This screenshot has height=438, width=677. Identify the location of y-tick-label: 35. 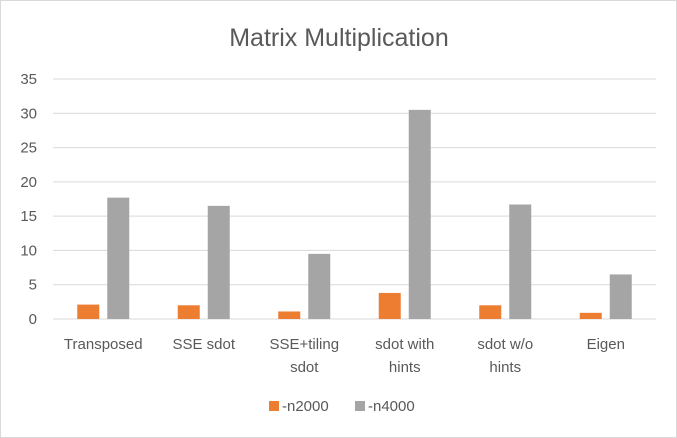
(28, 79).